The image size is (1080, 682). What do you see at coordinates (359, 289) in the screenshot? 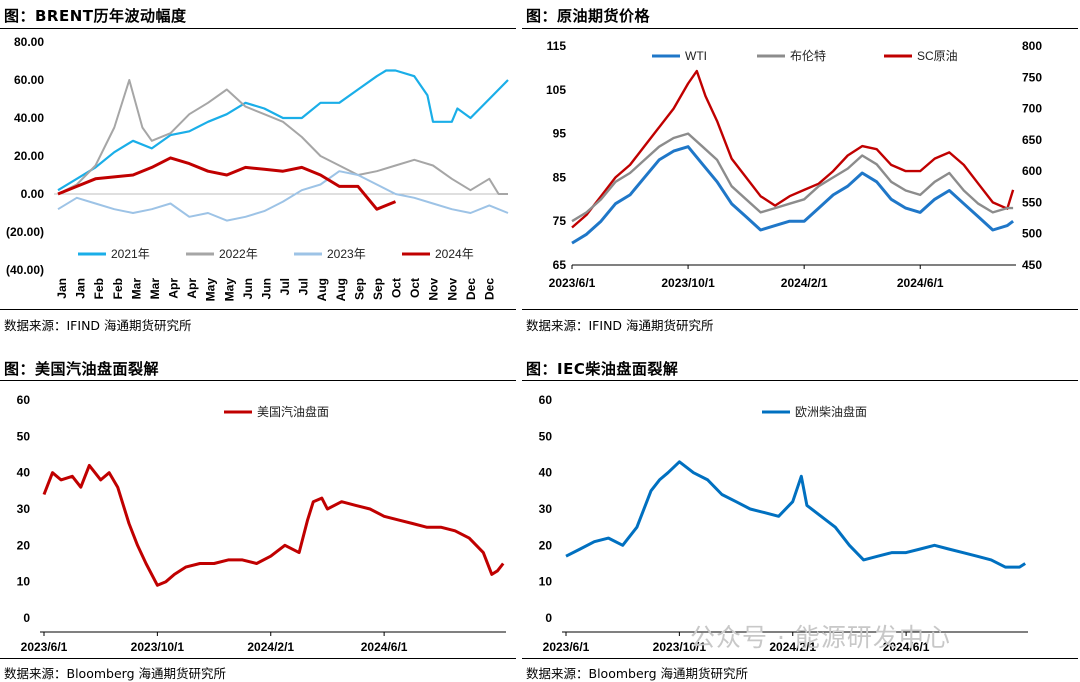
I see `x-tick-label: Sep` at bounding box center [359, 289].